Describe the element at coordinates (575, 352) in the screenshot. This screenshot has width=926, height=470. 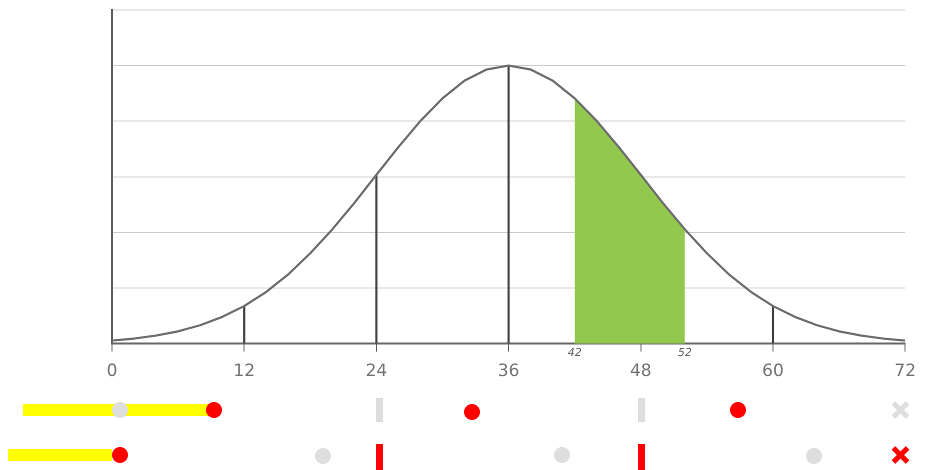
I see `text: 42` at that location.